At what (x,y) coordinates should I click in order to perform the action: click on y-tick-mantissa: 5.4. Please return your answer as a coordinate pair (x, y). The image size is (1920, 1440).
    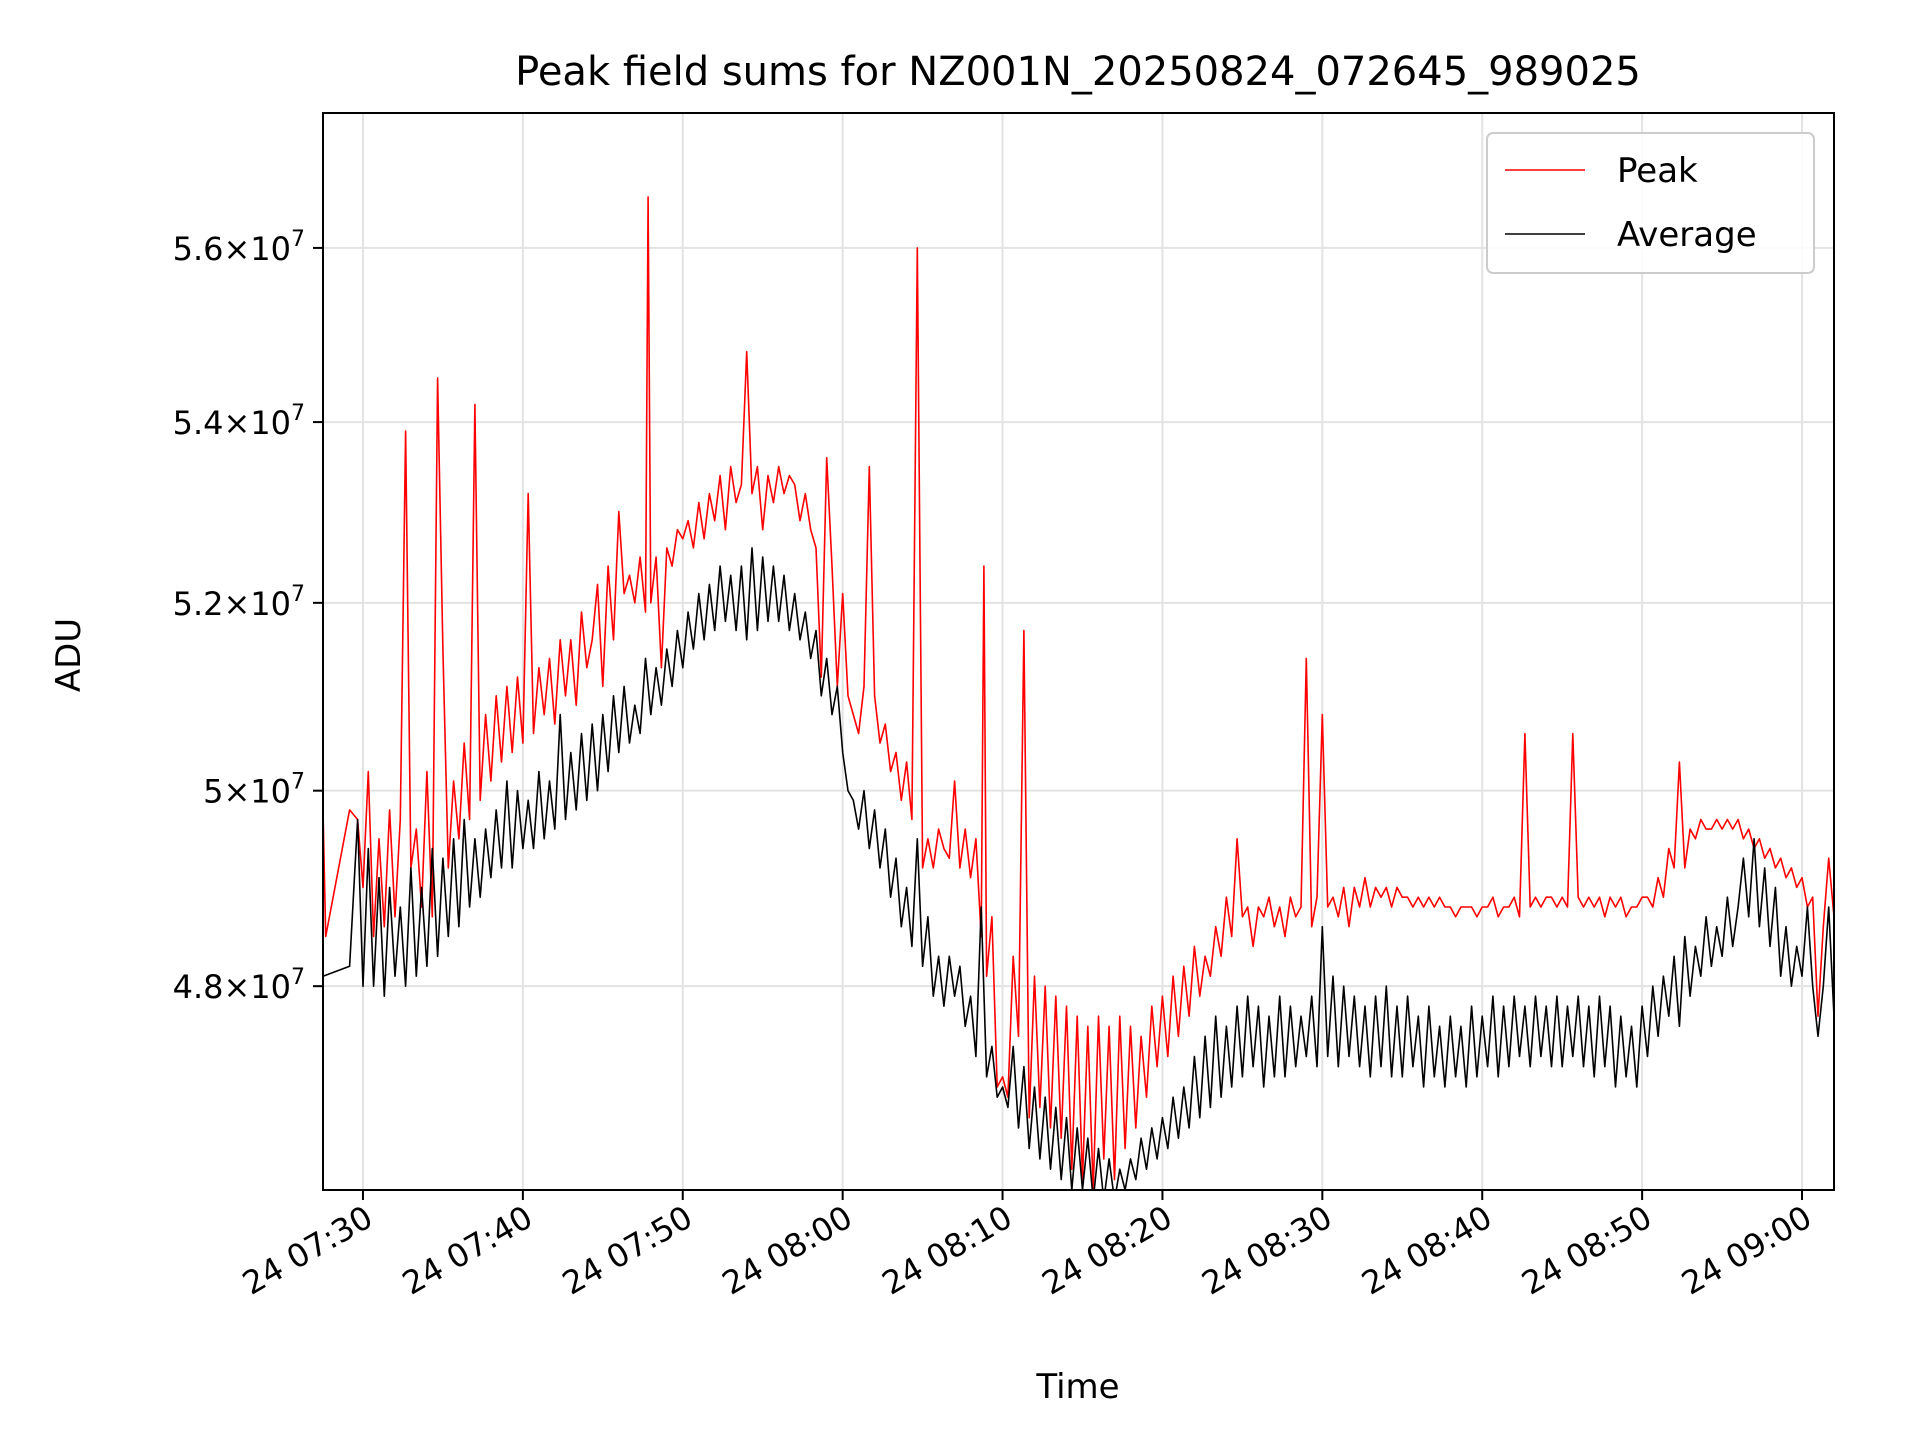
    Looking at the image, I should click on (198, 423).